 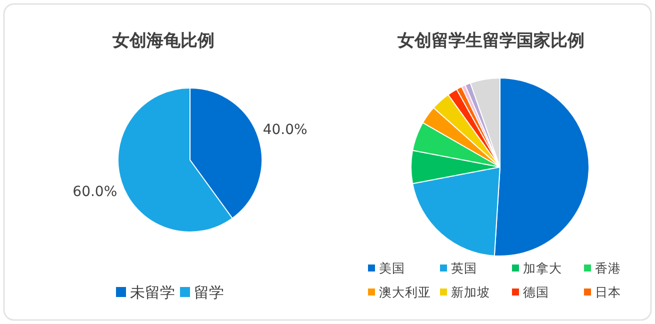 I want to click on legend-label: 澳大利亚, so click(x=405, y=292).